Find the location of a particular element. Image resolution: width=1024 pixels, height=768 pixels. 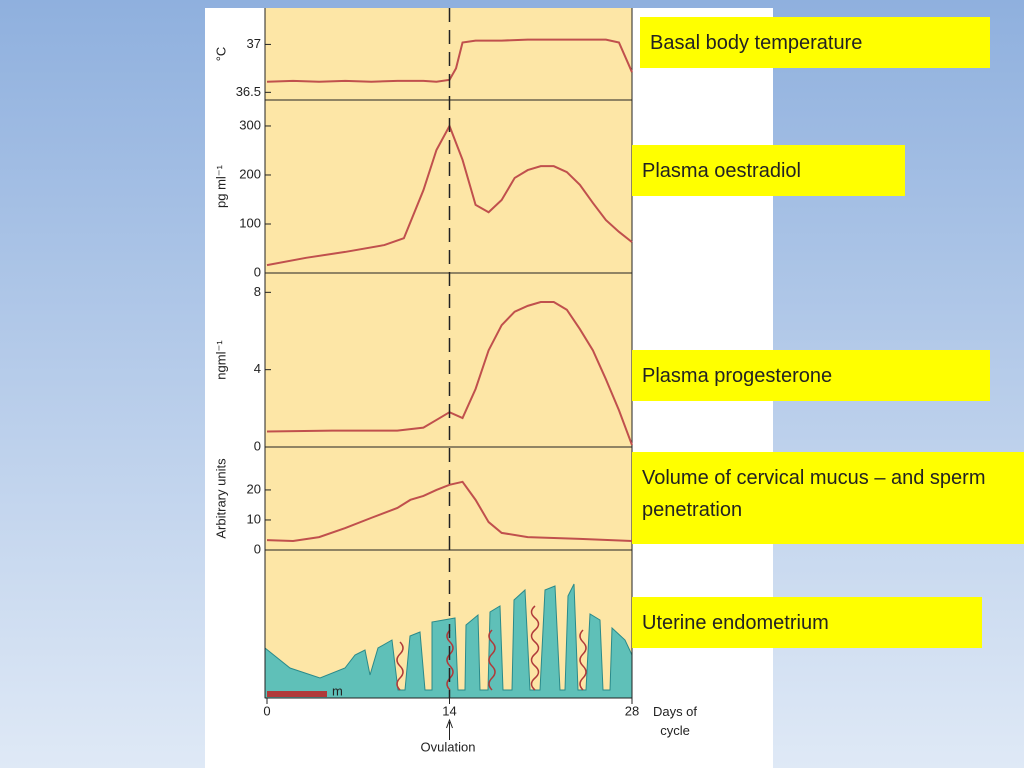

x-tick-label: 14 is located at coordinates (449, 710).